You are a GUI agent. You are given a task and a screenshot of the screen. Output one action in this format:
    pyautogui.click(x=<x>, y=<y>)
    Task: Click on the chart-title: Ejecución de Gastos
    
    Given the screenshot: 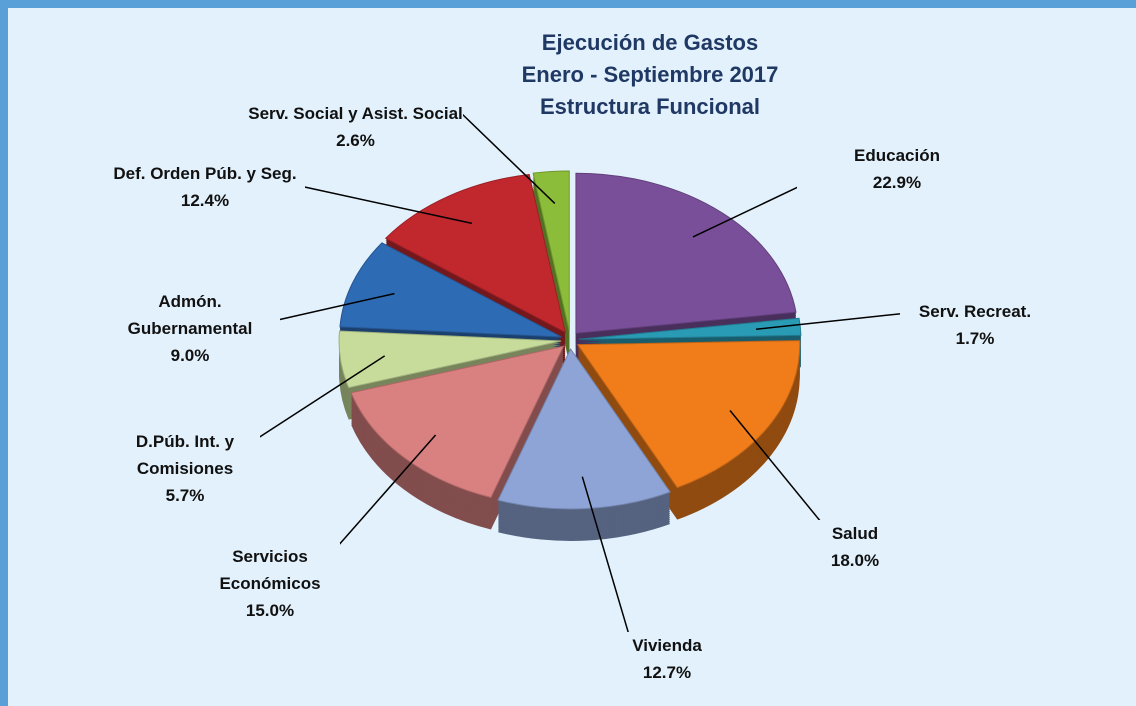 What is the action you would take?
    pyautogui.click(x=650, y=42)
    